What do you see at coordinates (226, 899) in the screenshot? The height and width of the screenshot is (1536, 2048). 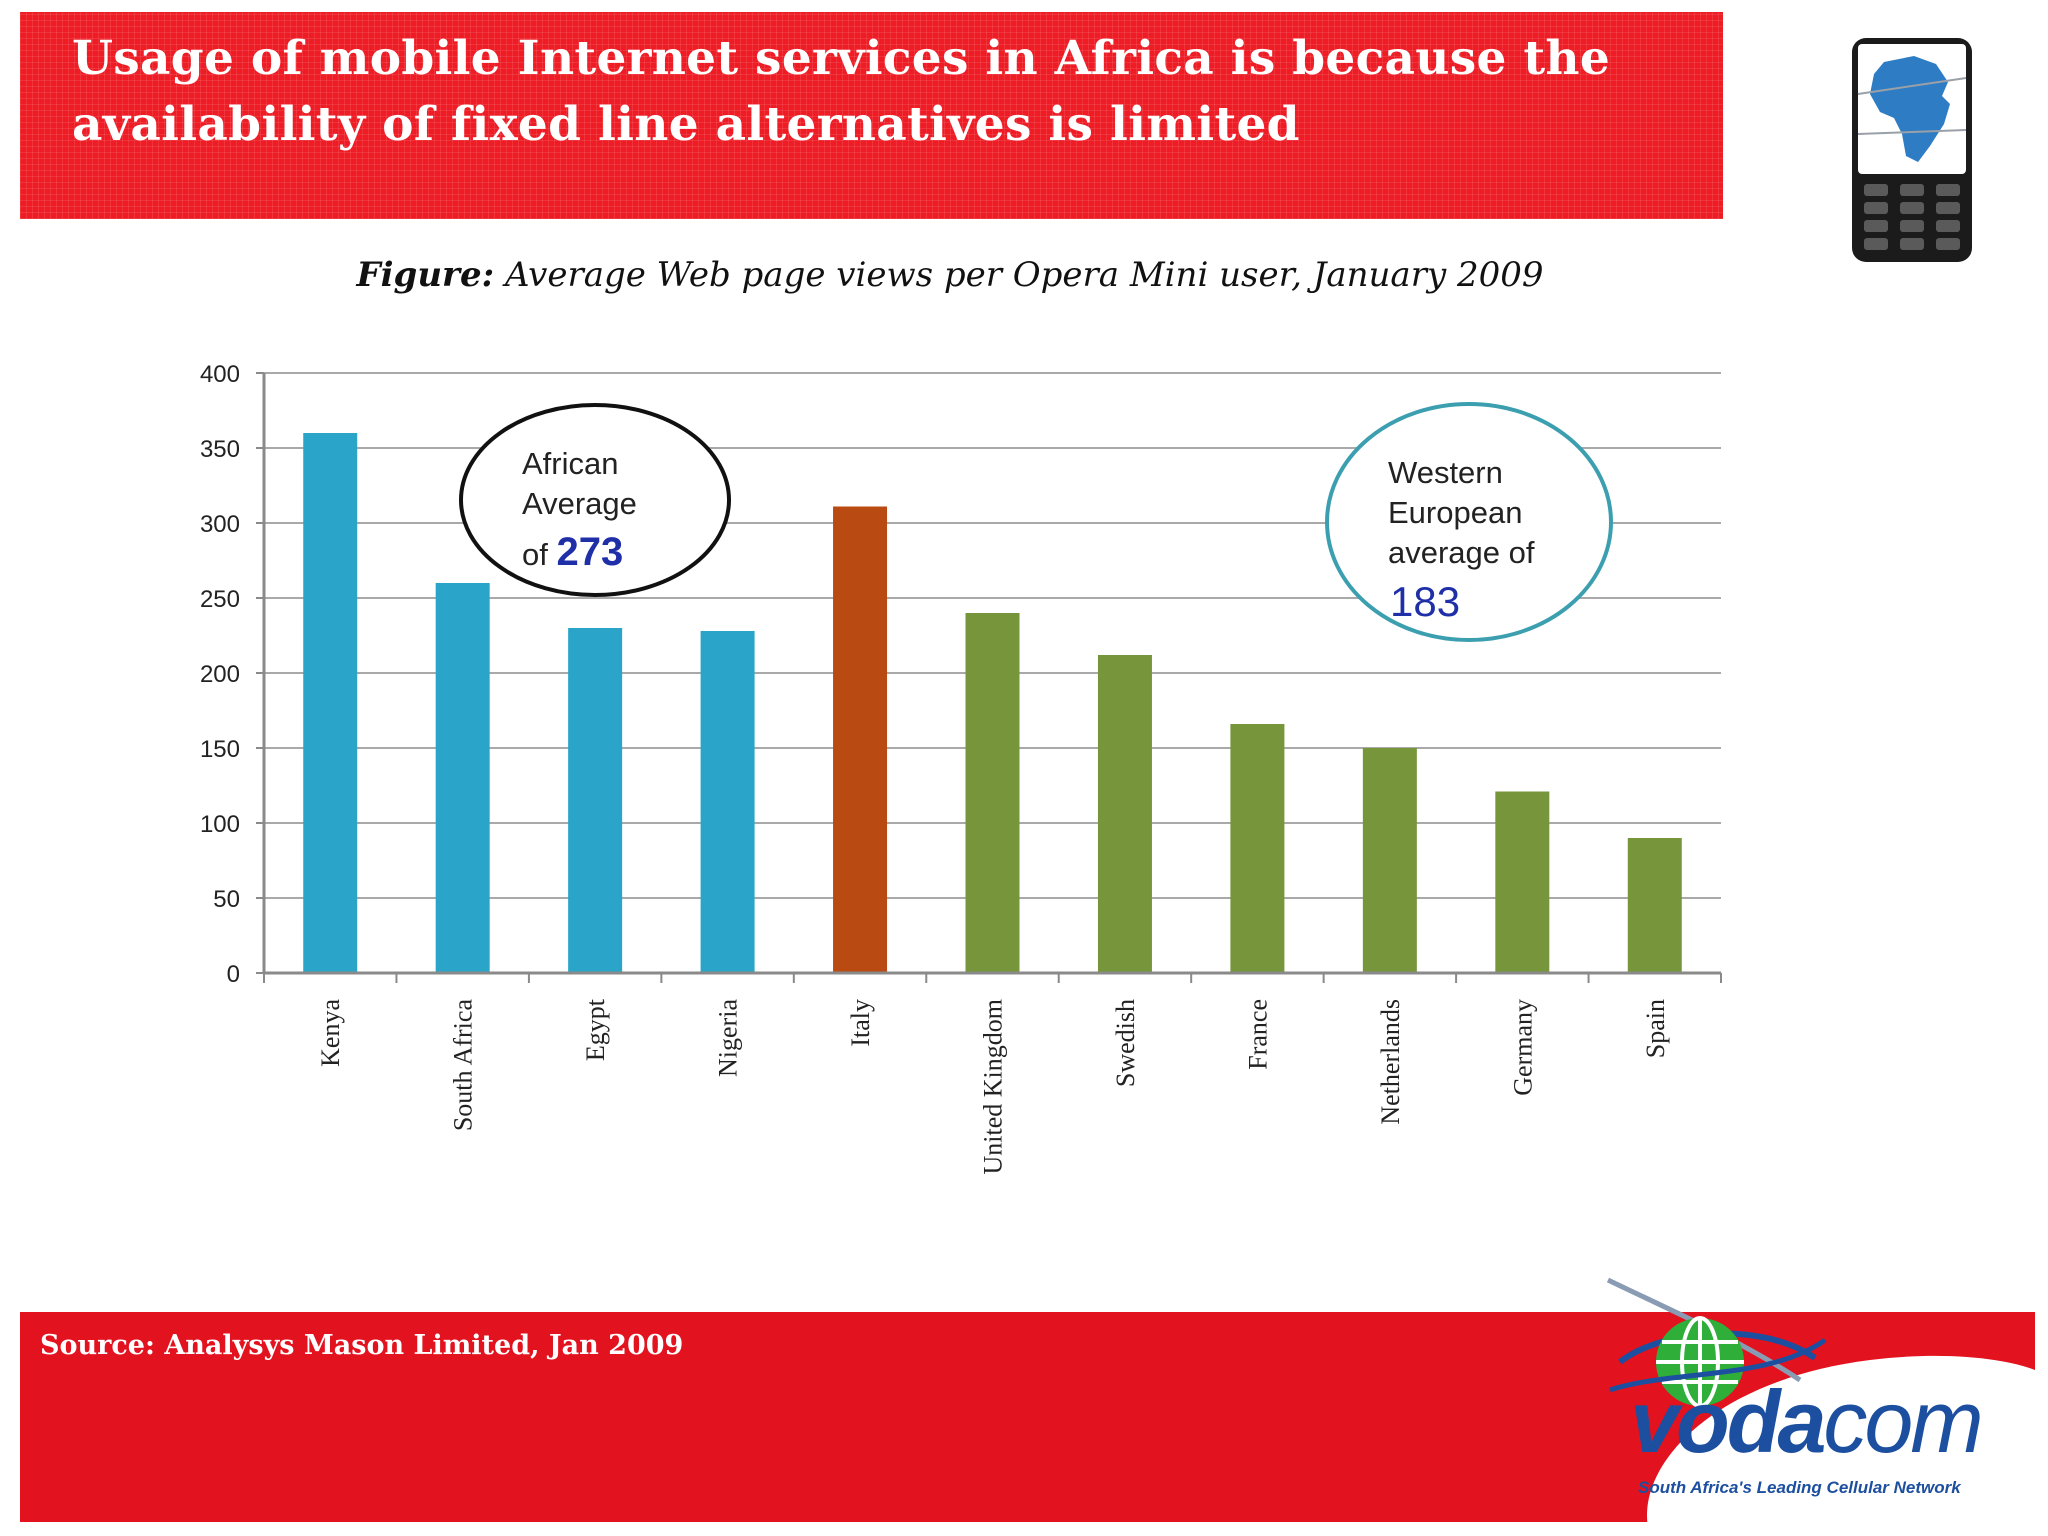 I see `y-tick-label: 50` at bounding box center [226, 899].